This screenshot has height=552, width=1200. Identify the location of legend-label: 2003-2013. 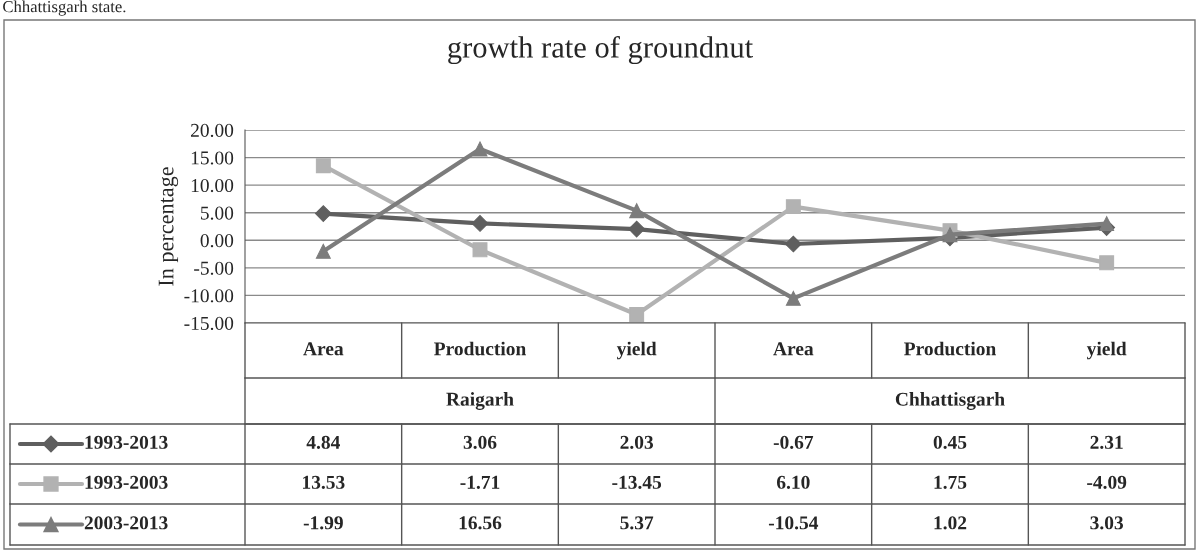
(126, 523).